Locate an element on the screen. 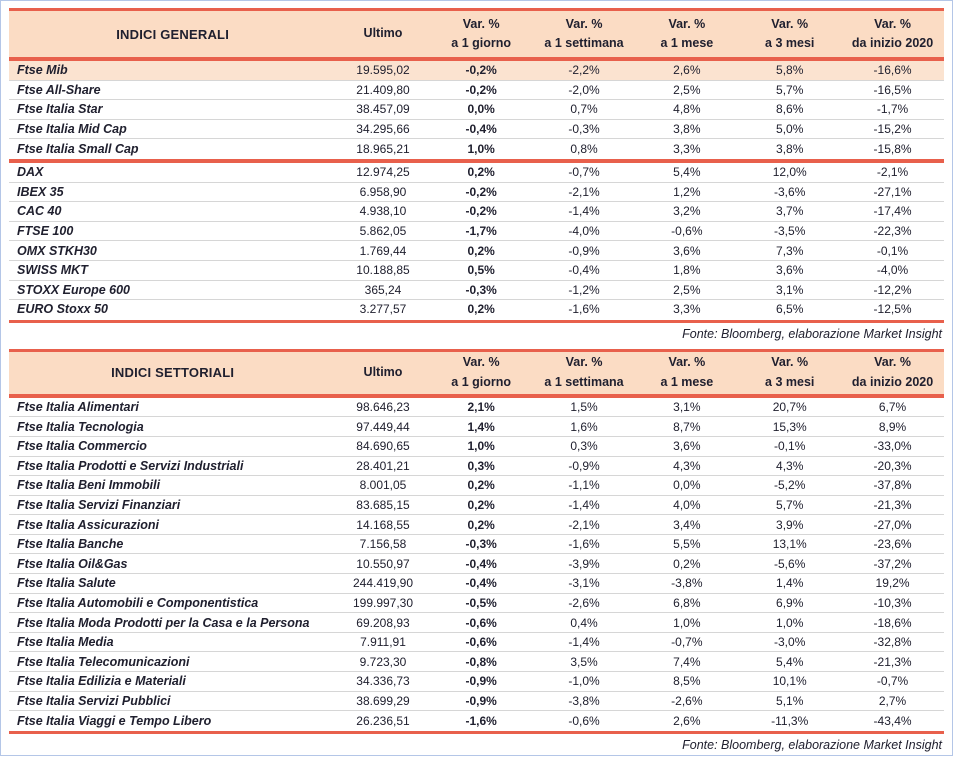 The height and width of the screenshot is (757, 953). var-pct-value: 1,2% is located at coordinates (687, 191).